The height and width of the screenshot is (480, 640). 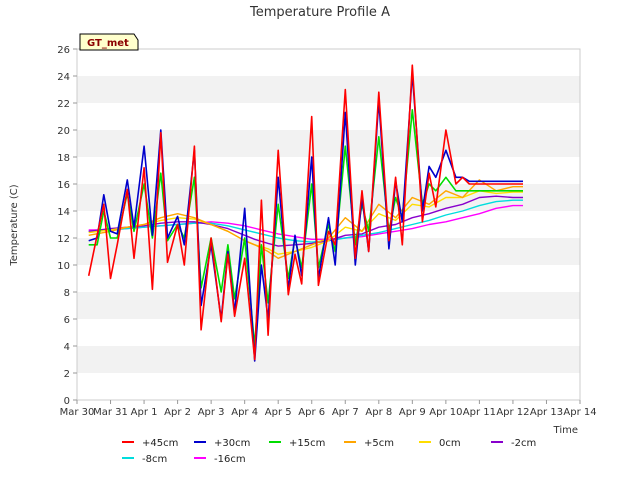 I want to click on y-tick-label: 6, so click(x=67, y=320).